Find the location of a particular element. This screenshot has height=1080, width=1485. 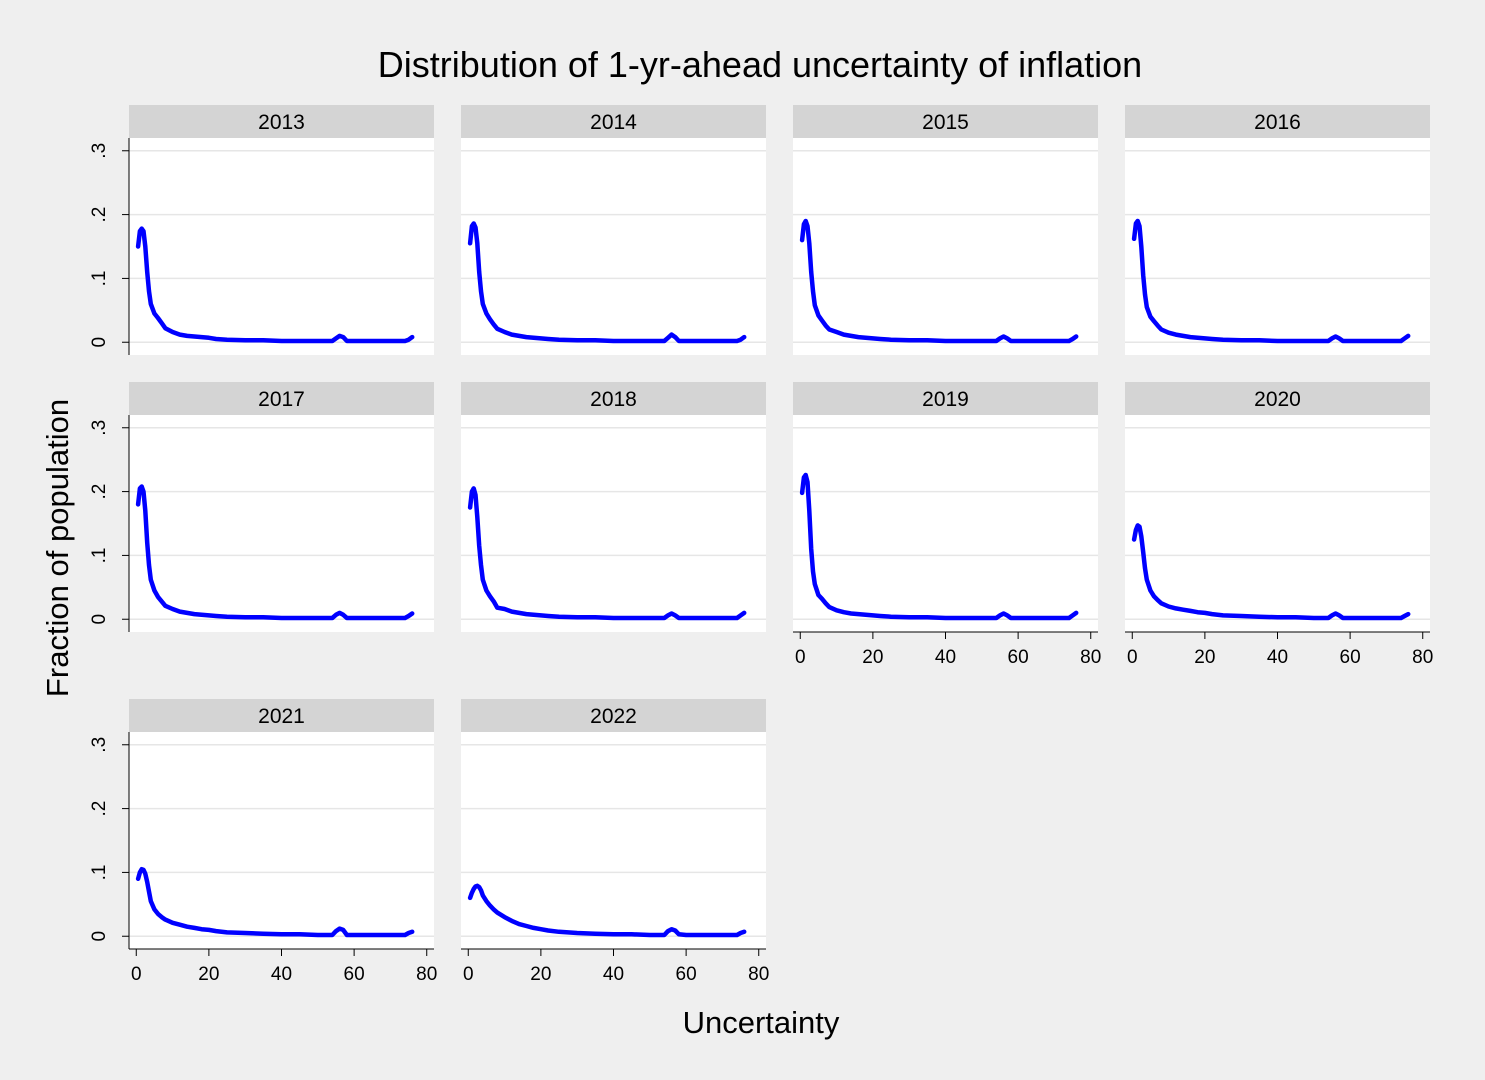

facet-panel-2019: 2019 0 20 40 60 80 is located at coordinates (947, 525).